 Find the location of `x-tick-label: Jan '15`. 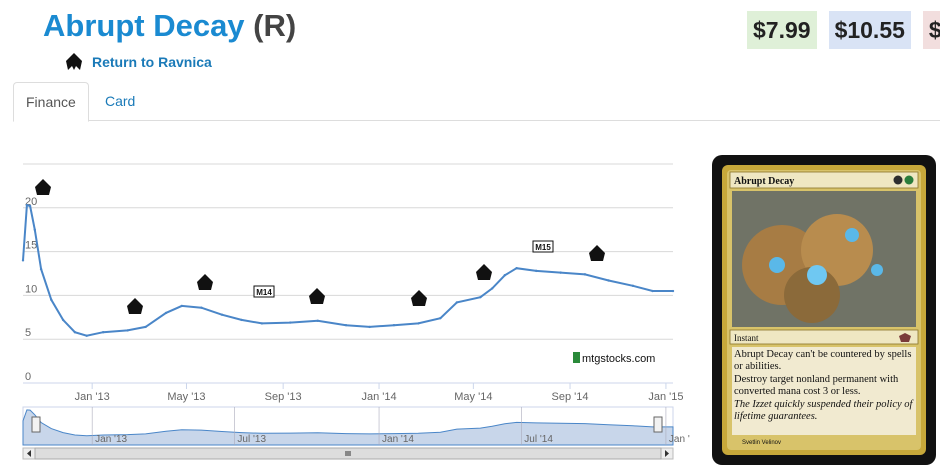

x-tick-label: Jan '15 is located at coordinates (665, 397).